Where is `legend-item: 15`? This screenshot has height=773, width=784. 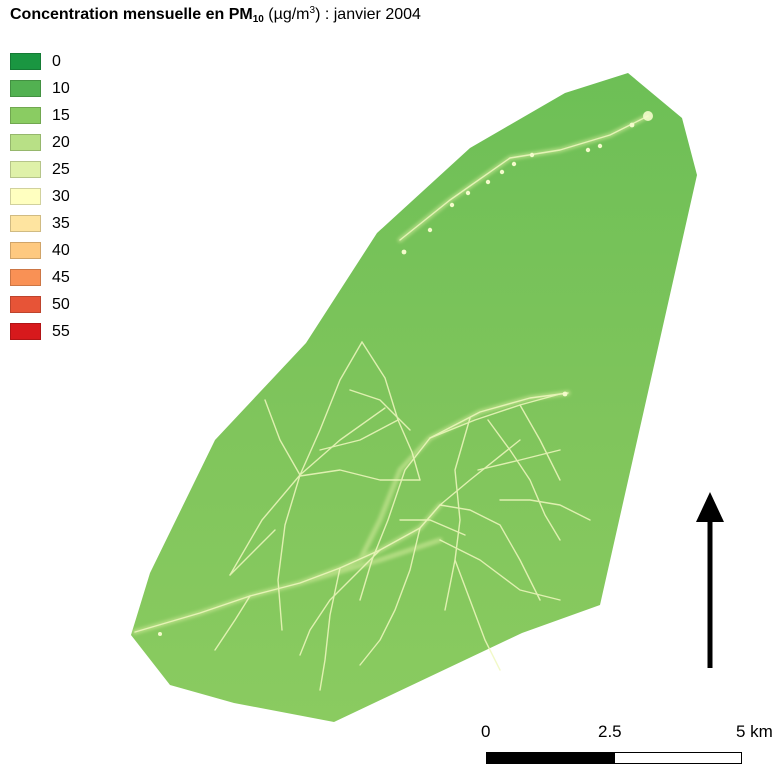
legend-item: 15 is located at coordinates (40, 115).